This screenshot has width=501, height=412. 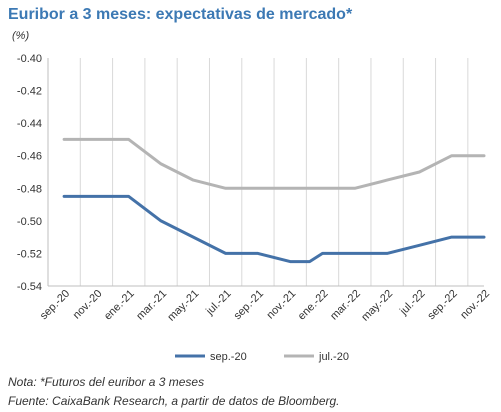 What do you see at coordinates (29, 254) in the screenshot?
I see `y-tick-label: -0.52` at bounding box center [29, 254].